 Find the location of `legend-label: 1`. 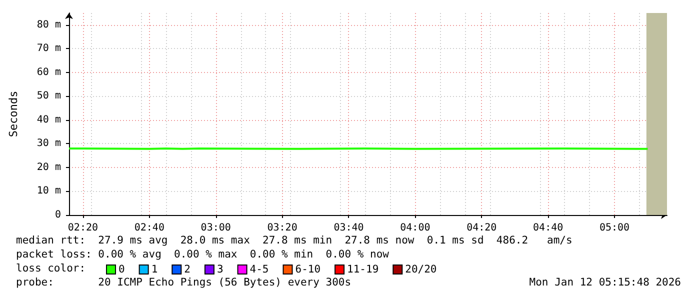

legend-label: 1 is located at coordinates (154, 270).